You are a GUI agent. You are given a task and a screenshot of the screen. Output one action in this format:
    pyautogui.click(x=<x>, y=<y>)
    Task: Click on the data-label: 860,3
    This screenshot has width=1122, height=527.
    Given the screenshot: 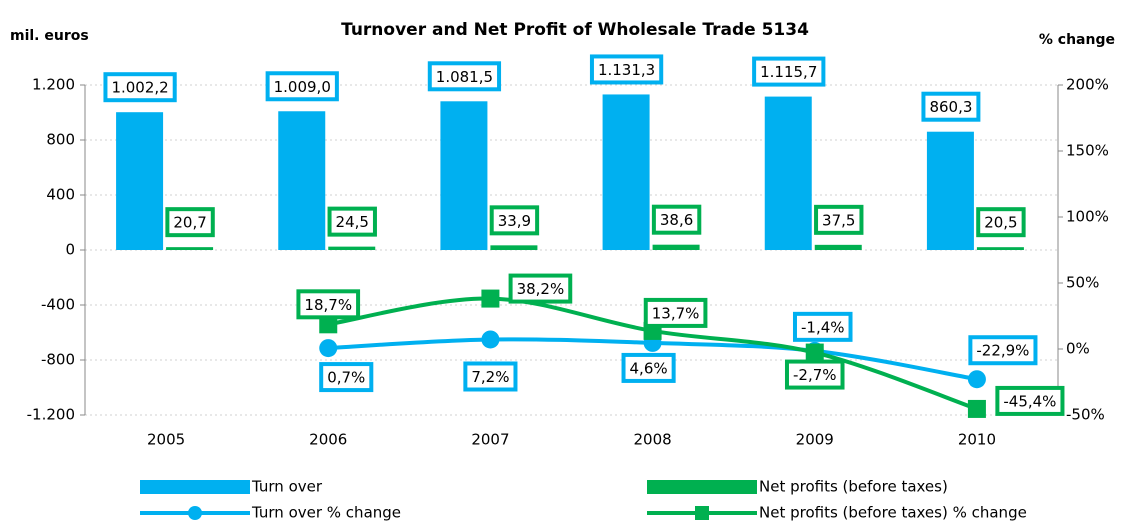 What is the action you would take?
    pyautogui.click(x=950, y=107)
    